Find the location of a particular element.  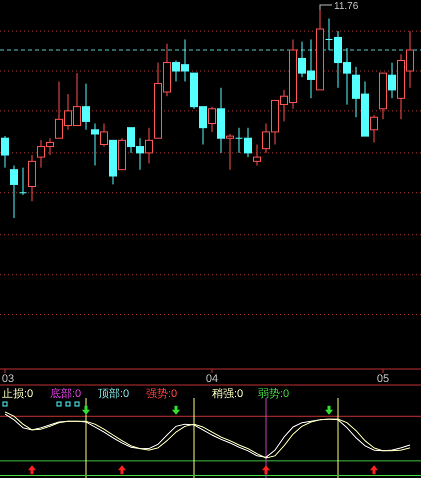

text: 弱势:0 is located at coordinates (274, 393).